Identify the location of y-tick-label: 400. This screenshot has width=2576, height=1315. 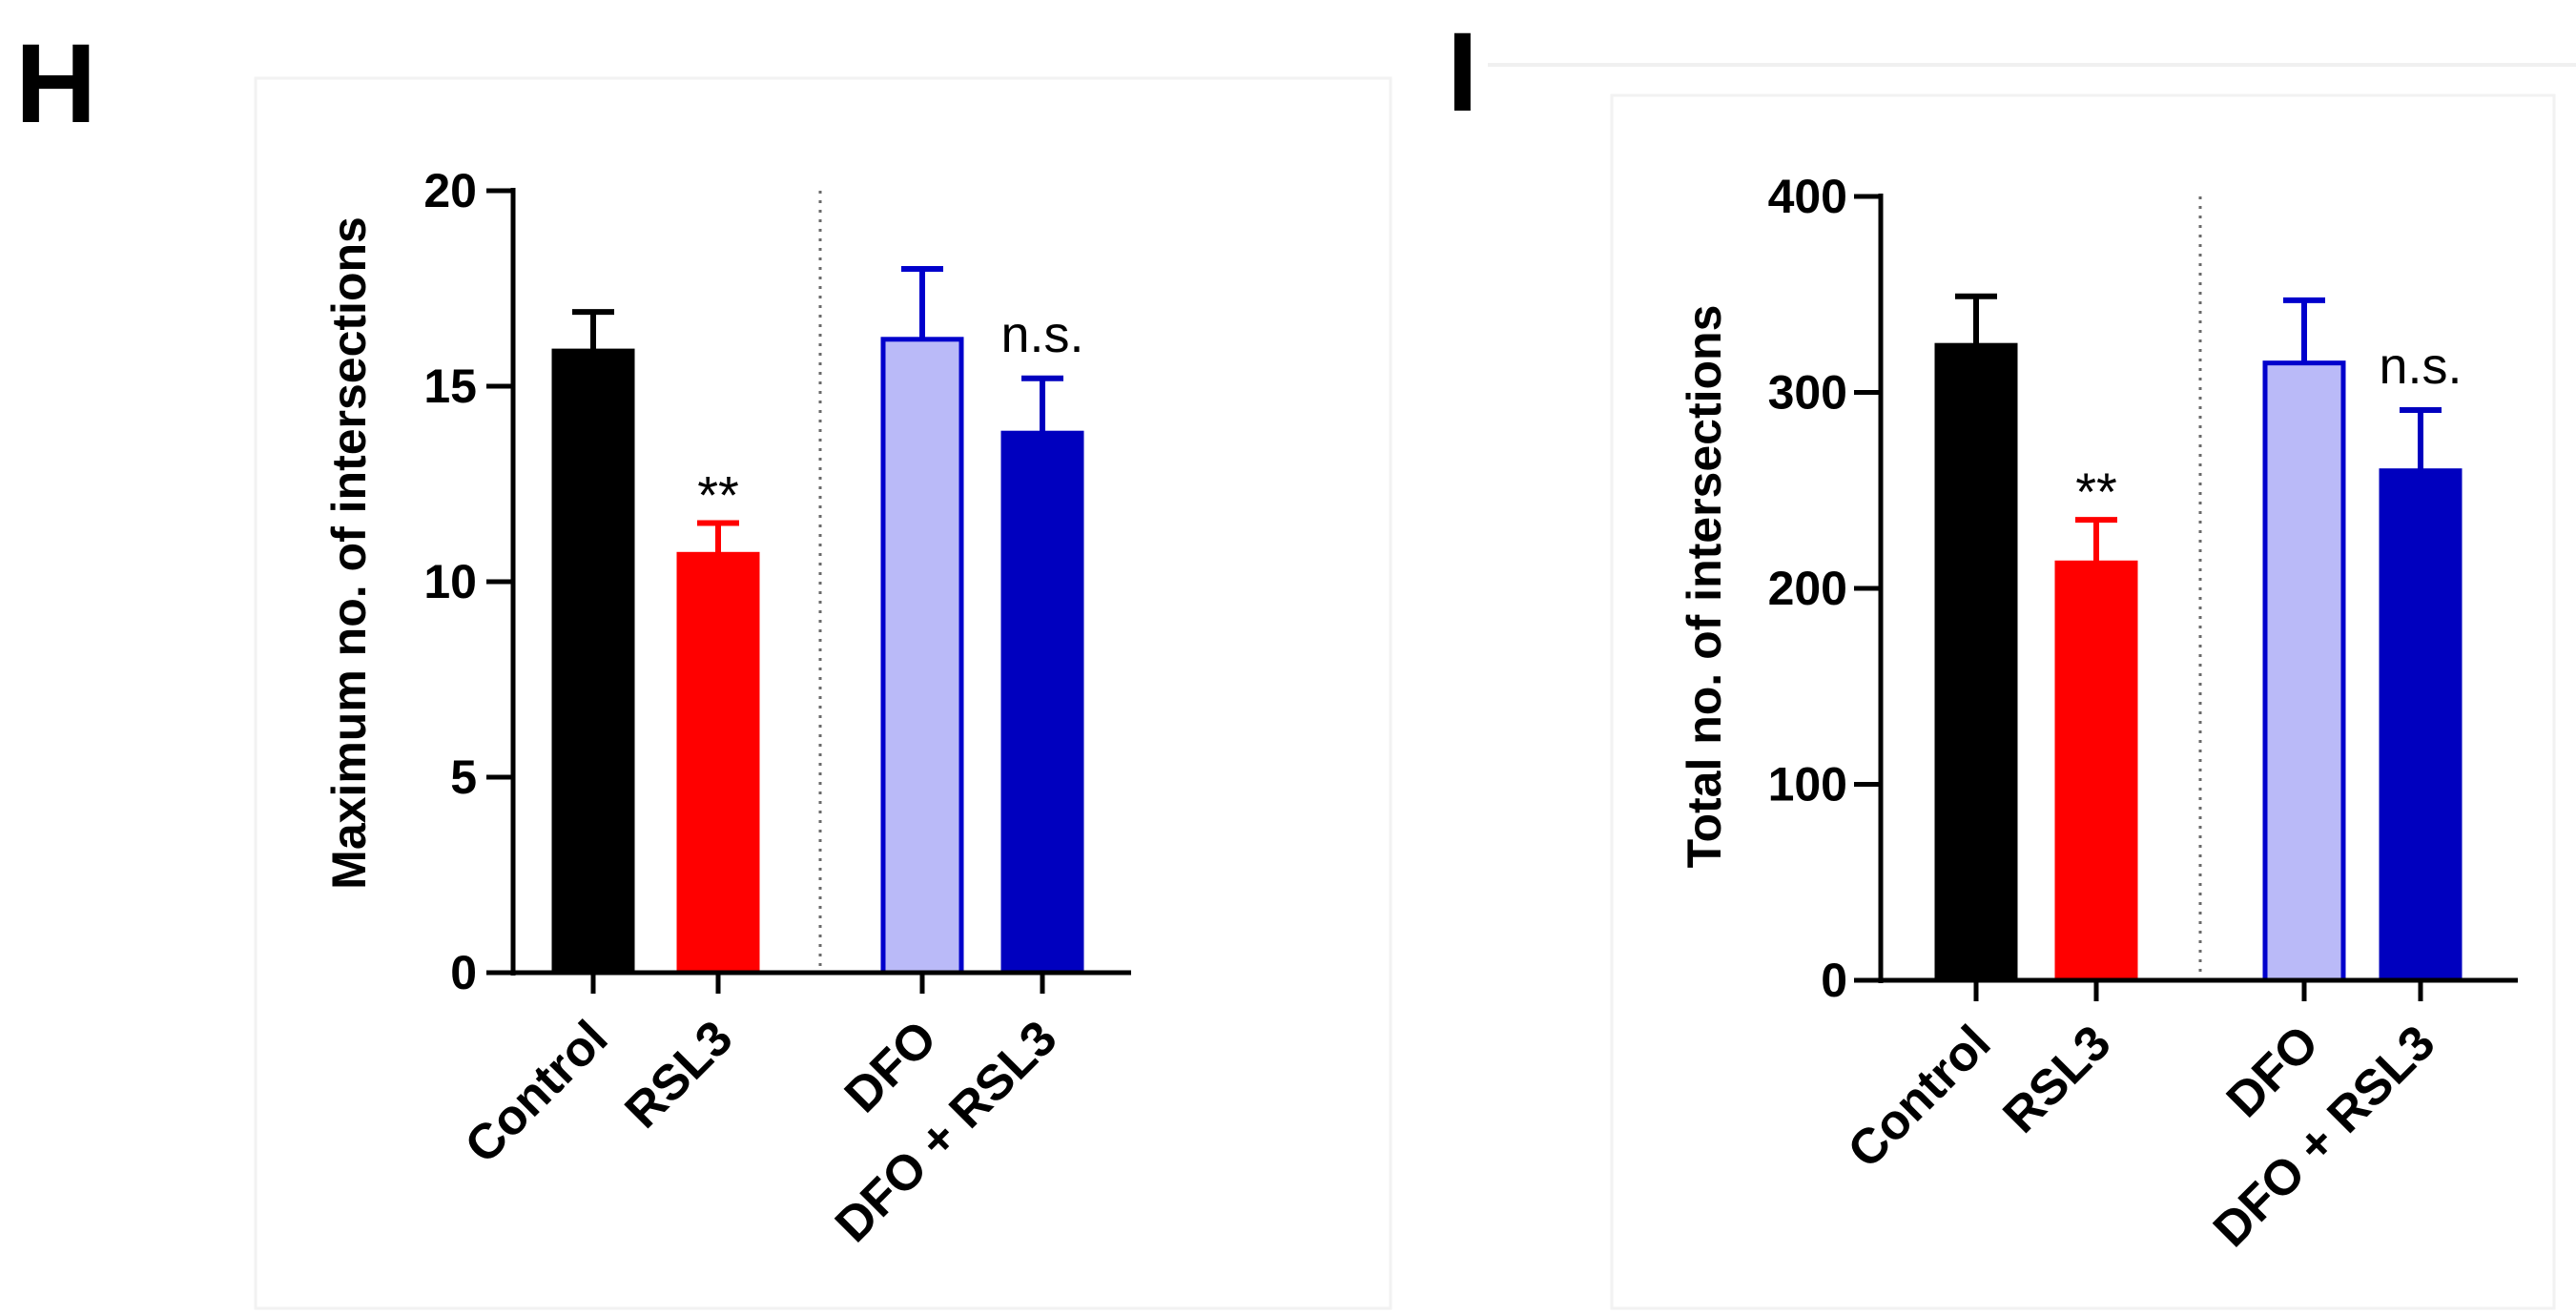
(1807, 196).